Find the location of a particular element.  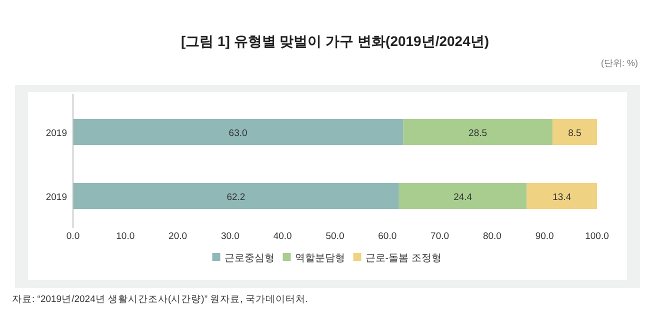

x-tick-label: 50.0 is located at coordinates (335, 236).